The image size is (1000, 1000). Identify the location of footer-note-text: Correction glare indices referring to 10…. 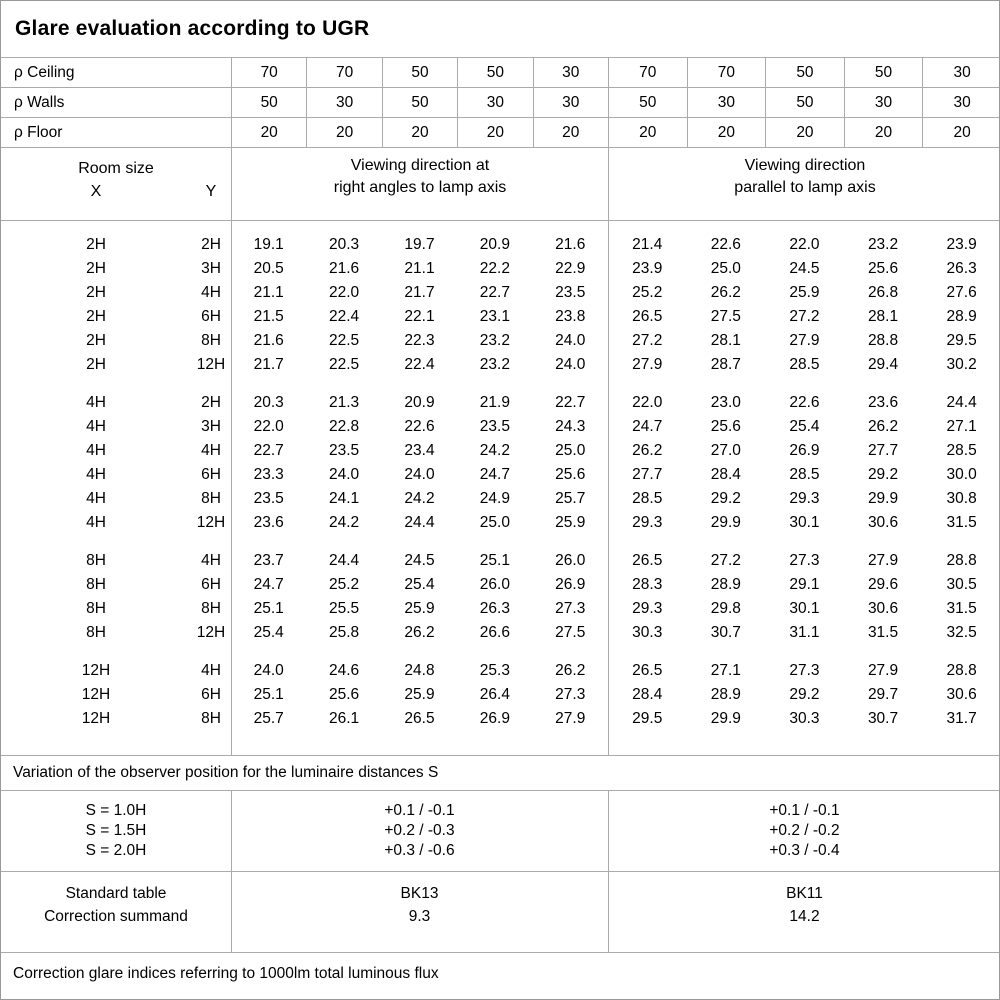
(226, 973).